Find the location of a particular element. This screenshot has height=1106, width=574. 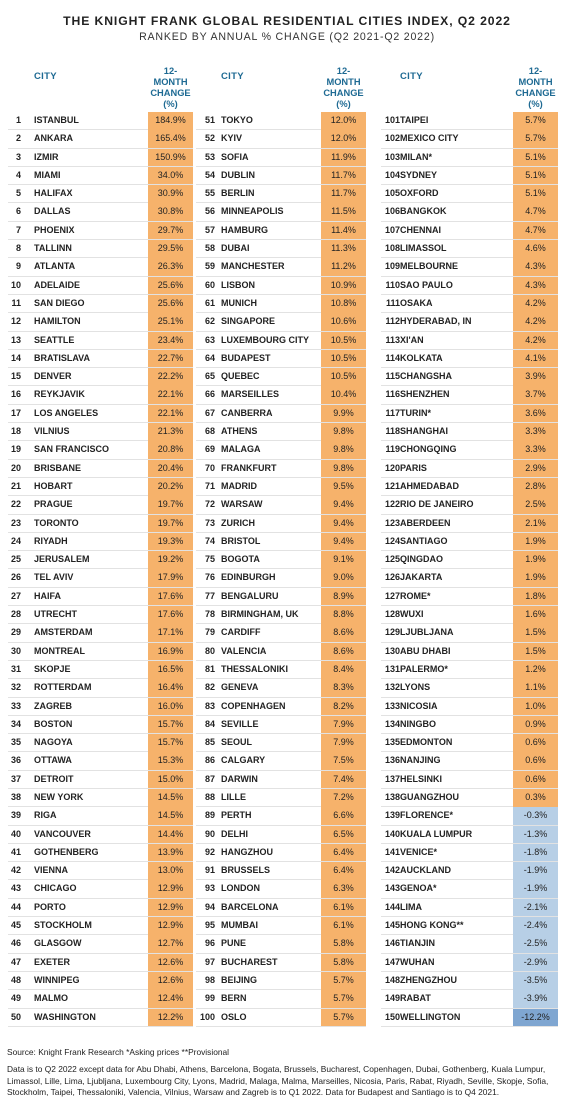

table-row: 113 XI'AN 4.2% is located at coordinates (469, 340).